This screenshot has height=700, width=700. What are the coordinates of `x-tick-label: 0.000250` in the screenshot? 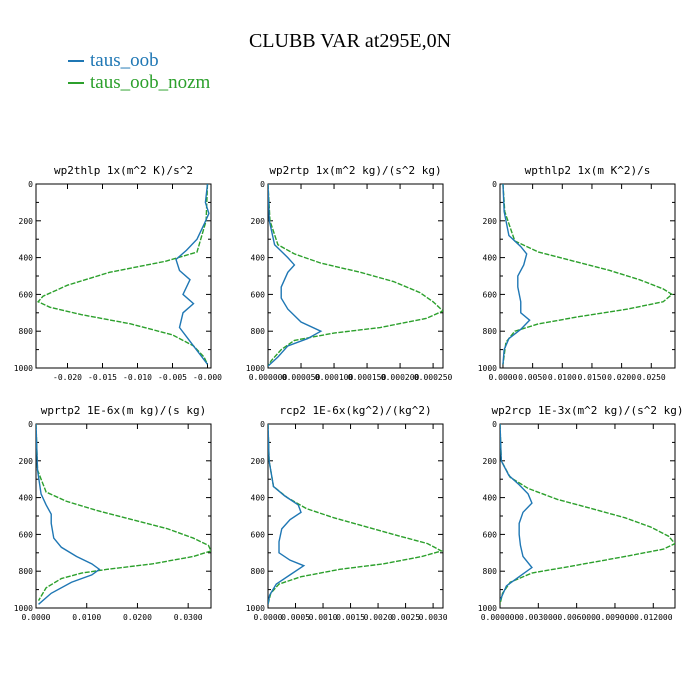 It's located at (433, 377).